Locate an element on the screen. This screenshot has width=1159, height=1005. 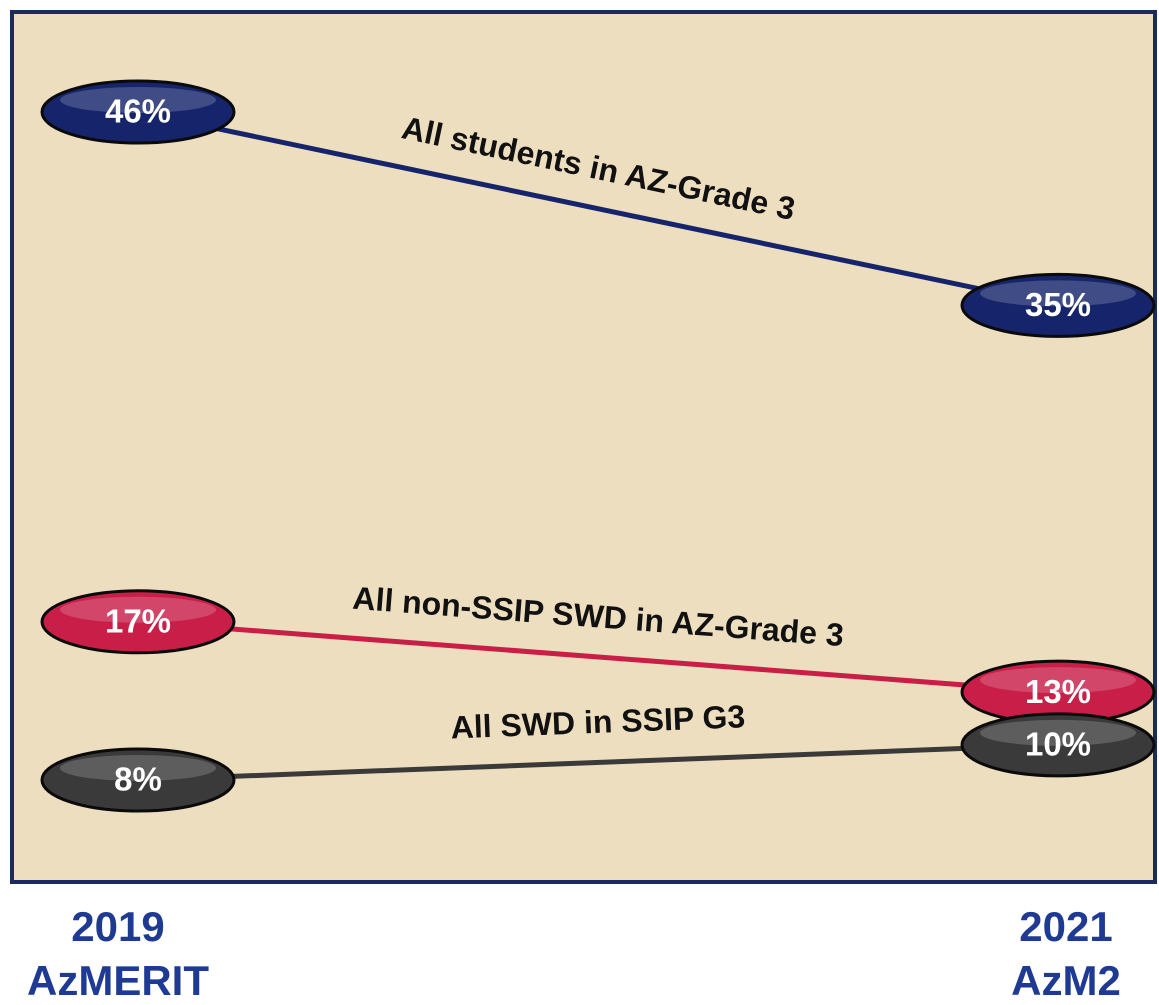
value-label: 46% is located at coordinates (138, 111).